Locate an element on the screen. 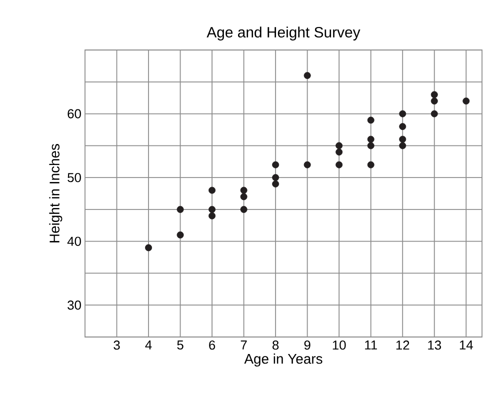 Image resolution: width=490 pixels, height=401 pixels. x-tick-label: 6 is located at coordinates (212, 345).